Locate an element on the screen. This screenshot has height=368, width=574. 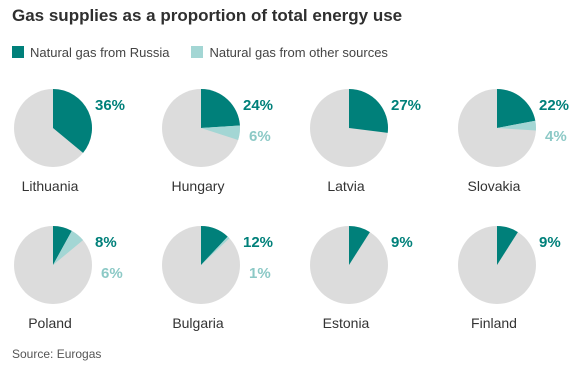
pie-slice-russia-estonia is located at coordinates (359, 245).